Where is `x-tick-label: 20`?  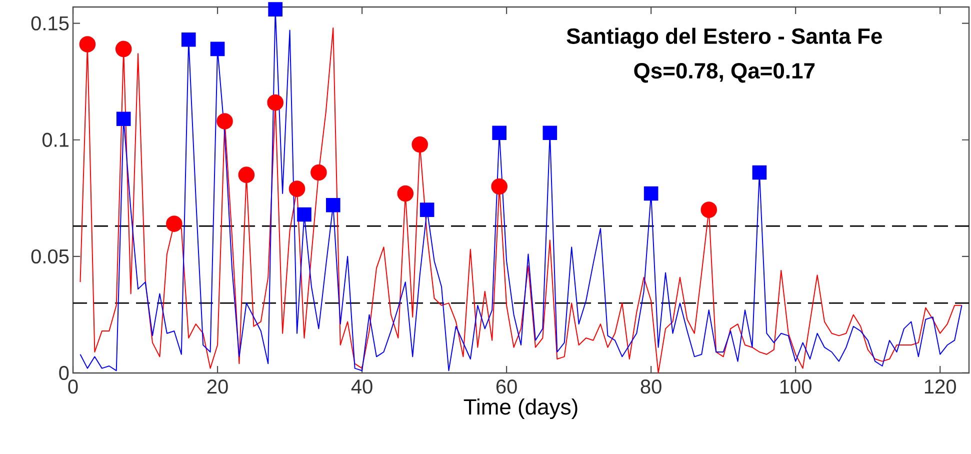 x-tick-label: 20 is located at coordinates (217, 387).